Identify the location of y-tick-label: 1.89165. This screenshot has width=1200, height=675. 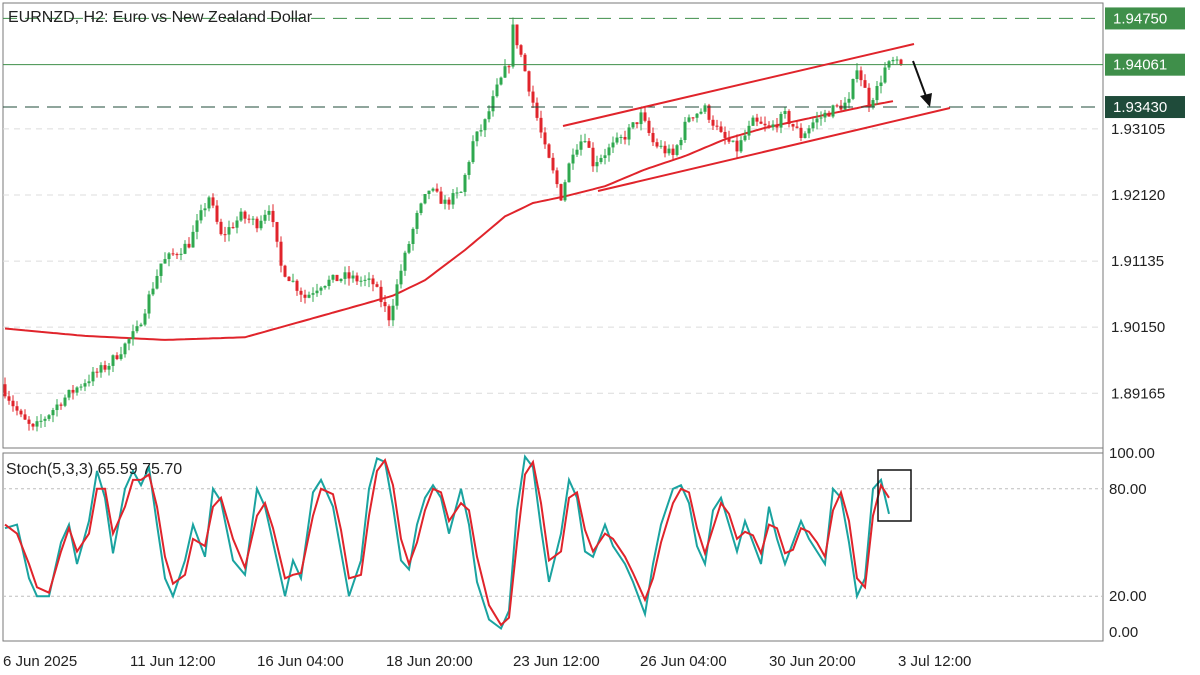
(1138, 393).